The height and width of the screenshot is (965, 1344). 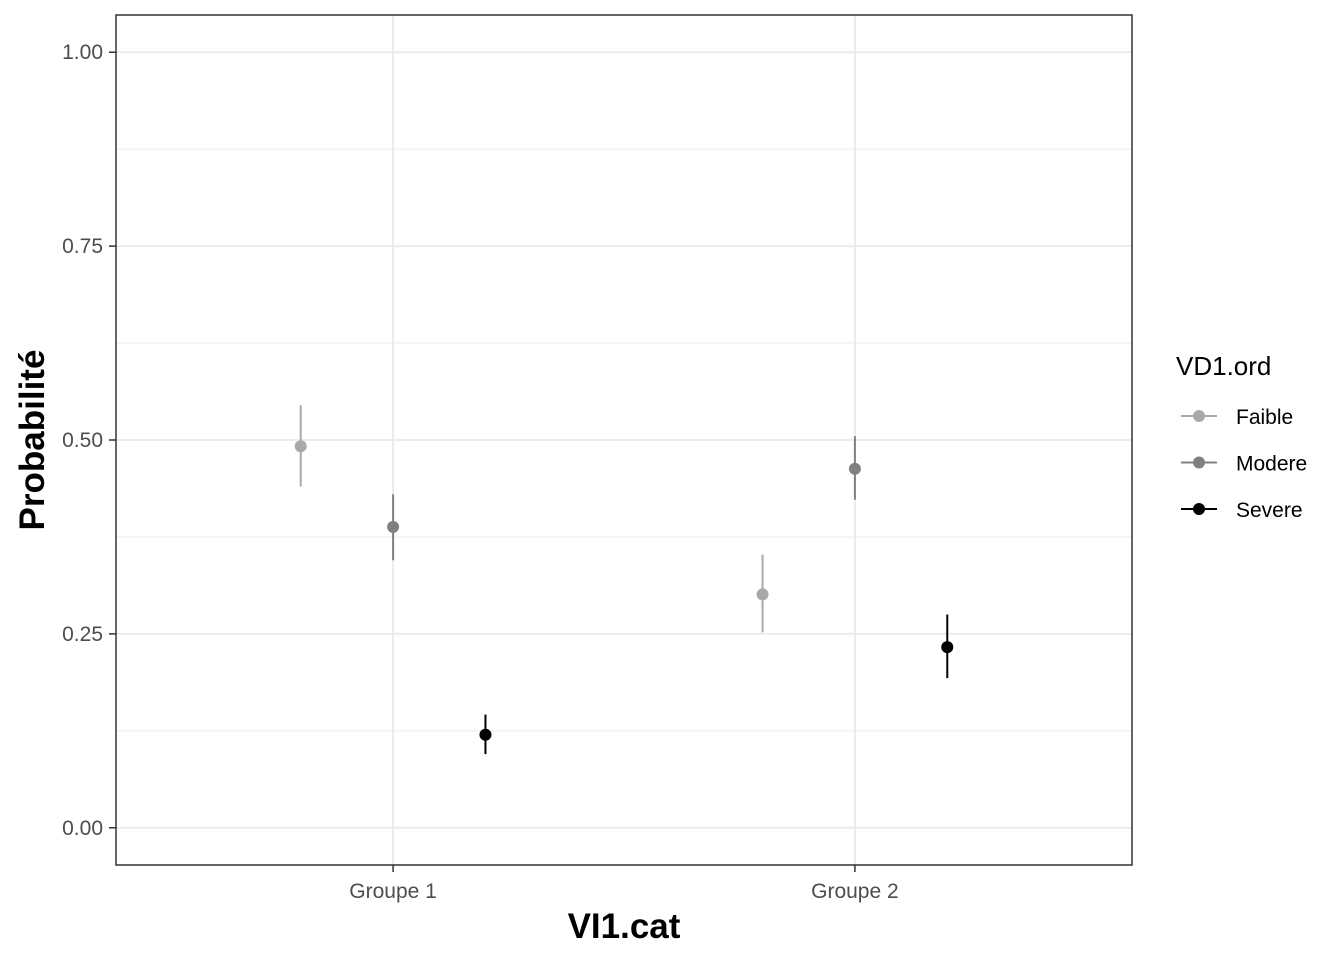 I want to click on legend-label: Severe, so click(x=1269, y=510).